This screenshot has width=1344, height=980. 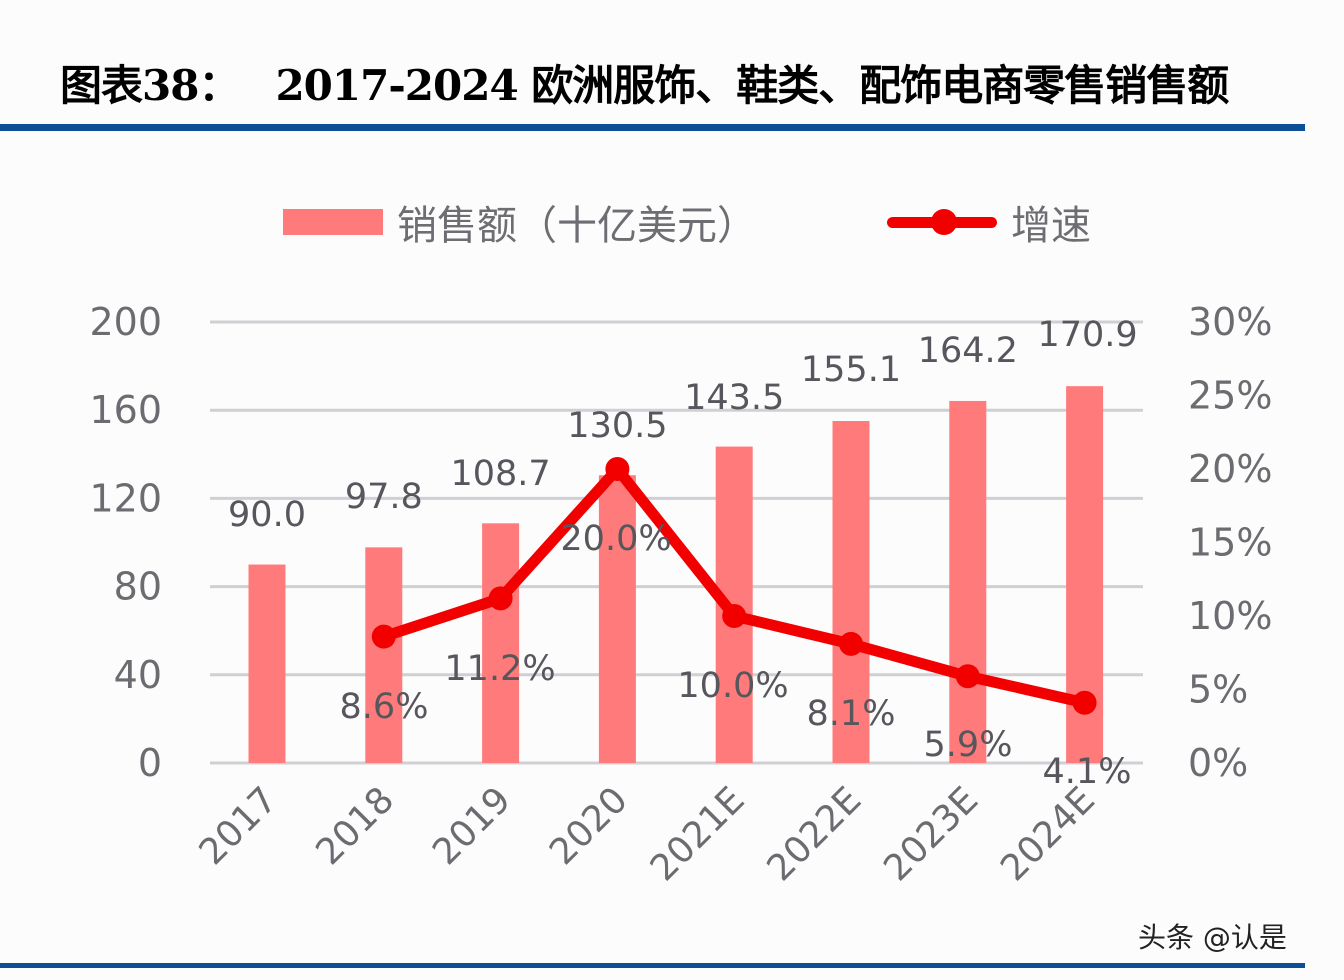 What do you see at coordinates (931, 834) in the screenshot?
I see `x-axis-label: 2023E` at bounding box center [931, 834].